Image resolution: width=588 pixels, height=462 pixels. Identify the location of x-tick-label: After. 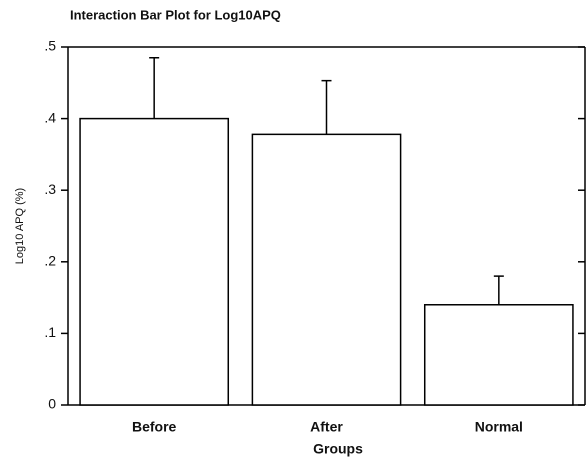
(326, 427).